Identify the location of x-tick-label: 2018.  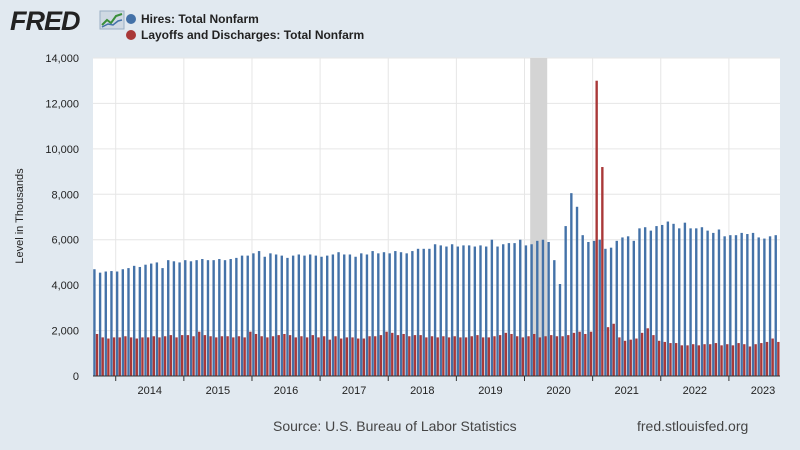
(422, 391).